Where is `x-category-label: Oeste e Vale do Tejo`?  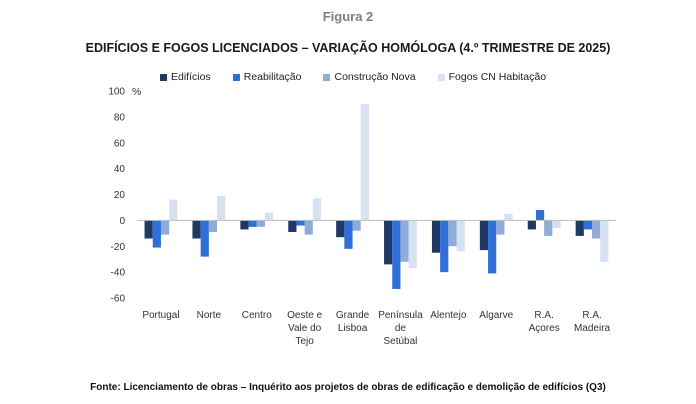
x-category-label: Oeste e Vale do Tejo is located at coordinates (304, 328).